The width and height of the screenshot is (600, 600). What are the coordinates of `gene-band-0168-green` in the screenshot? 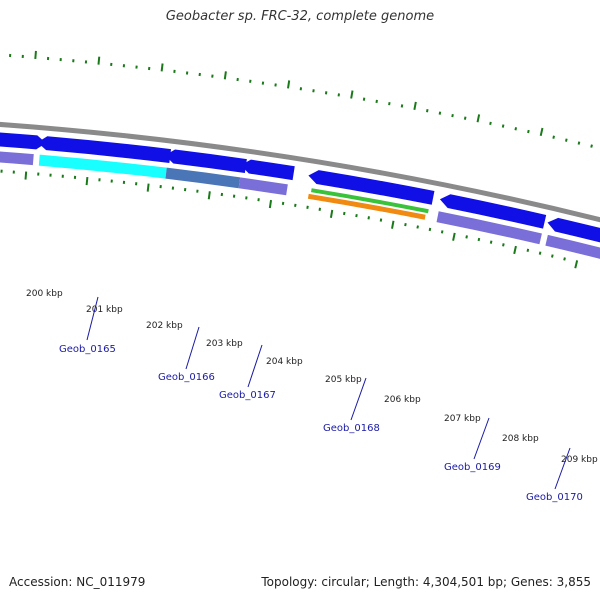 It's located at (370, 201).